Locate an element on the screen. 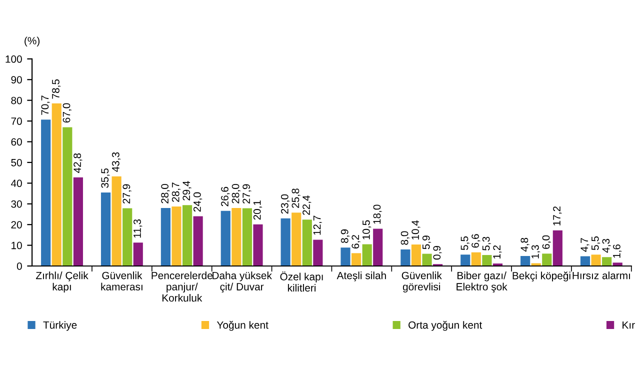 This screenshot has height=380, width=641. data-label: 6,0 is located at coordinates (546, 242).